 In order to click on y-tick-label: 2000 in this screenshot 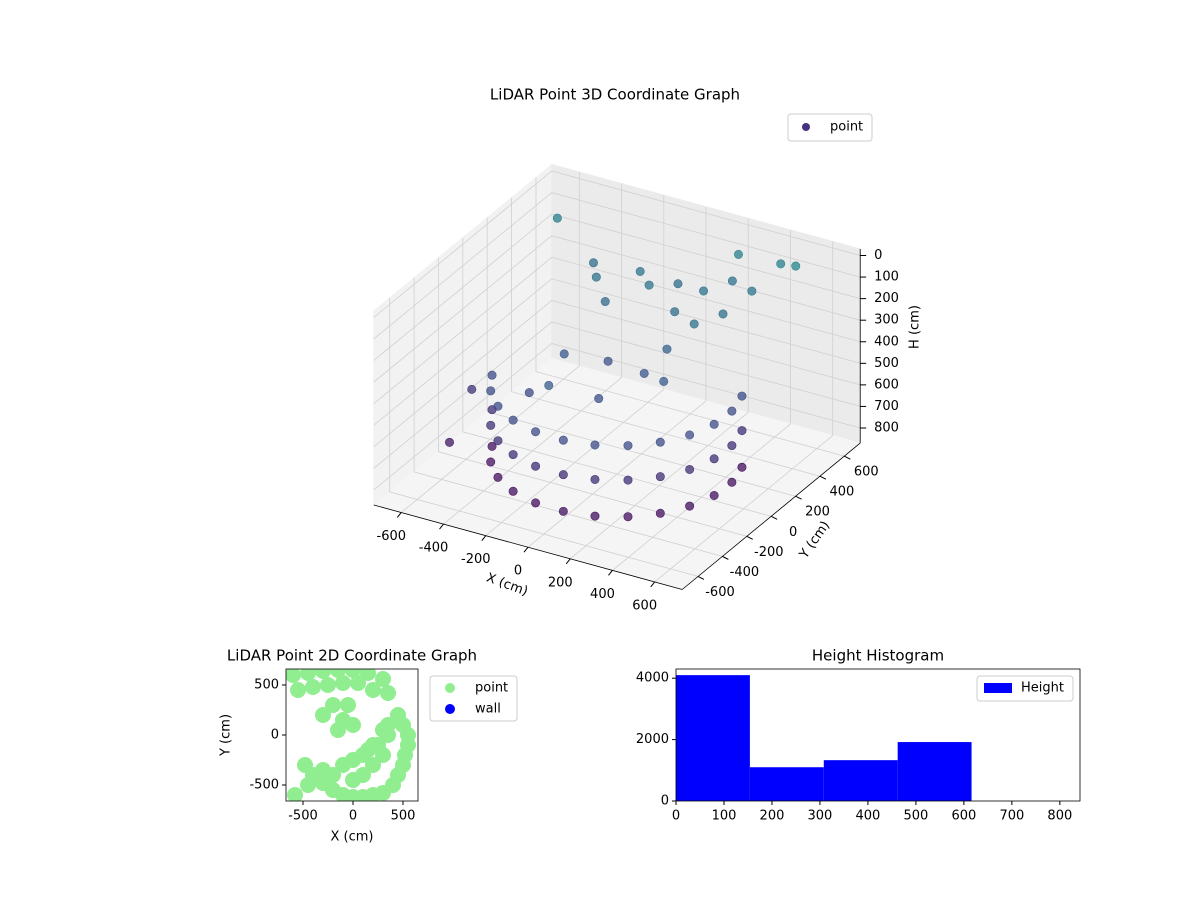, I will do `click(652, 739)`.